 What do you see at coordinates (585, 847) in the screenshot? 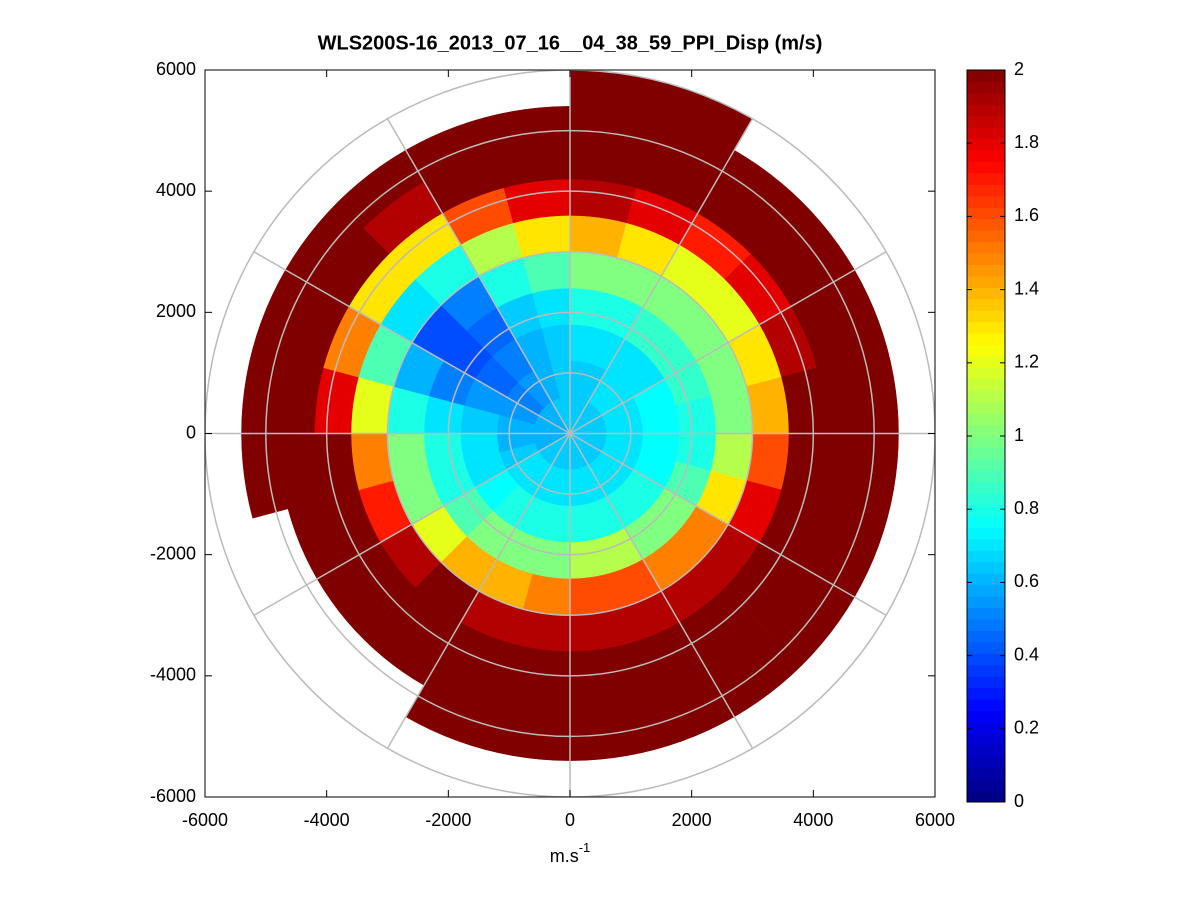
I see `x-label-superscript: -1` at bounding box center [585, 847].